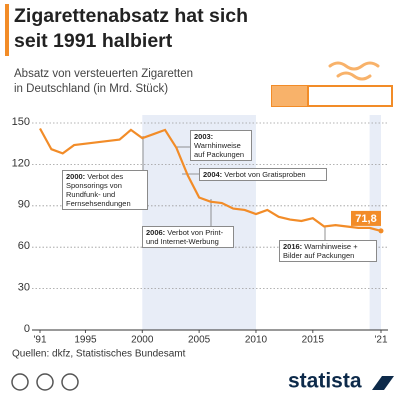 This screenshot has height=405, width=405. Describe the element at coordinates (21, 122) in the screenshot. I see `y-tick-label: 150` at that location.